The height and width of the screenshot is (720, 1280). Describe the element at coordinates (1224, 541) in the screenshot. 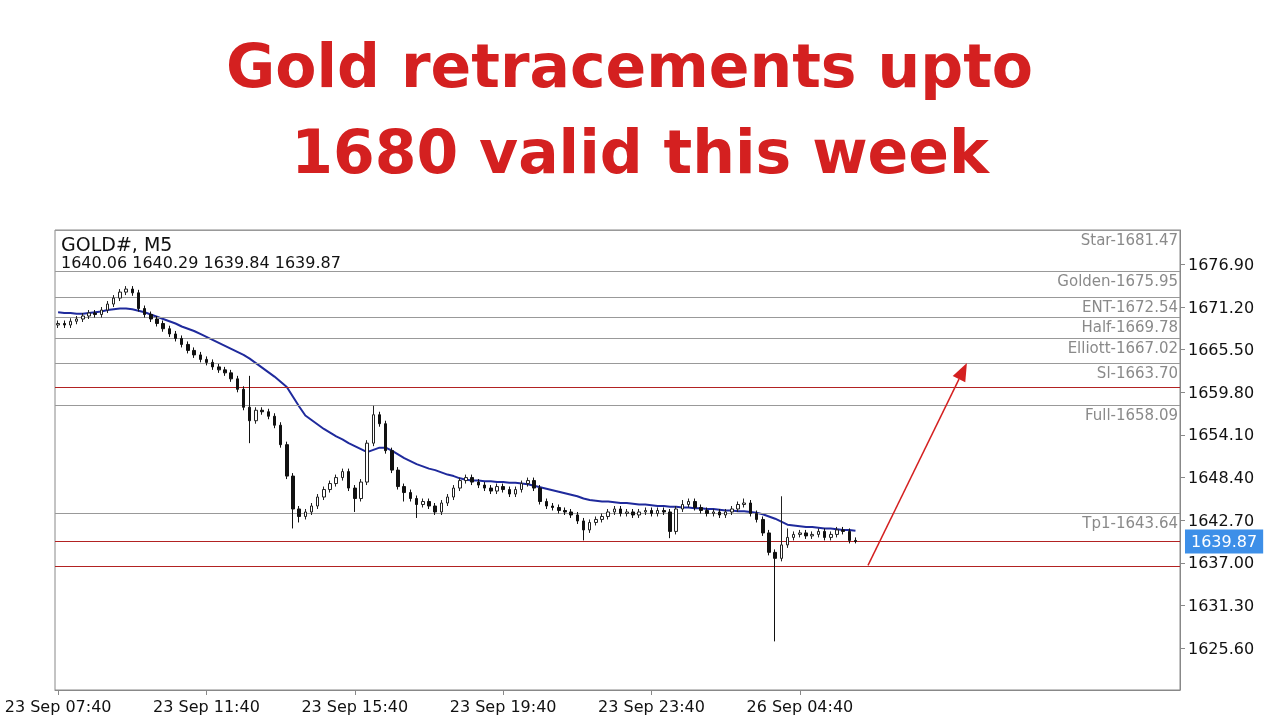

I see `ref-line-label: 1639.87` at that location.